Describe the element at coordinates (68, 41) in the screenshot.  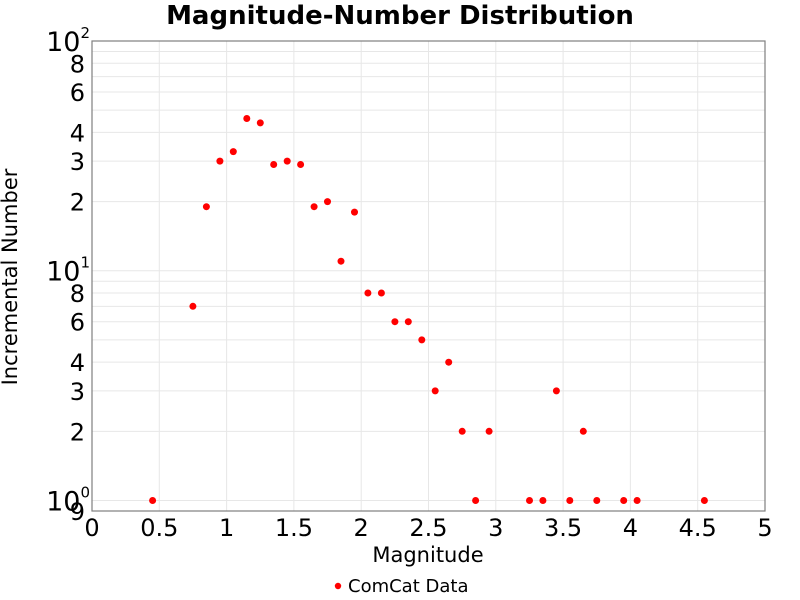
I see `y-major-tick-label: 10²` at that location.